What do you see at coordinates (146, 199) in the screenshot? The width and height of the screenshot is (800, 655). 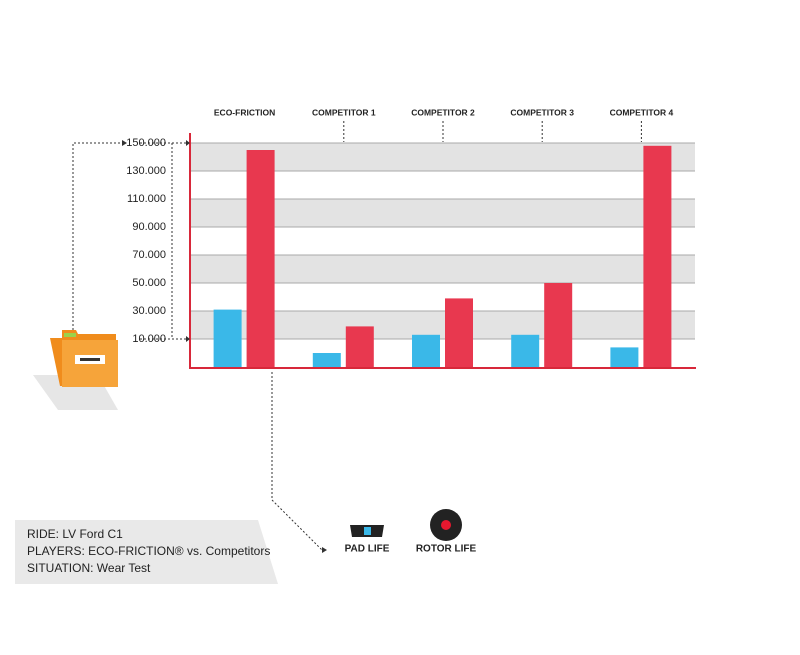 I see `y-tick-label: 110.000` at bounding box center [146, 199].